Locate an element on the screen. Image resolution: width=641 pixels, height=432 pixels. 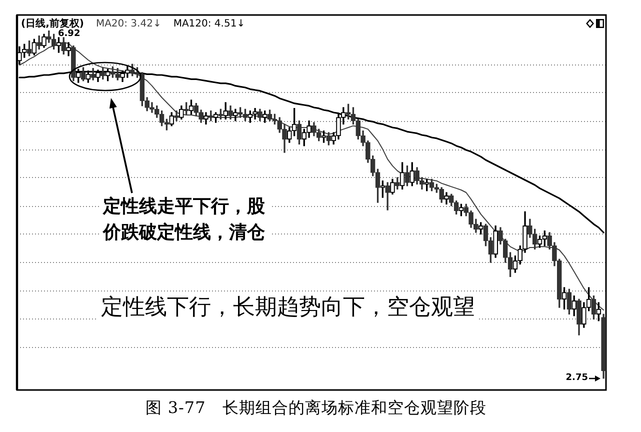
annotation: 6.92 is located at coordinates (69, 34).